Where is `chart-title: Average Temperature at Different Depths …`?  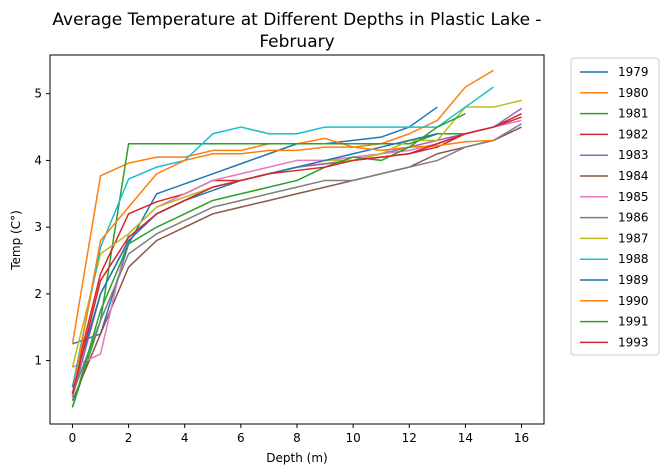 chart-title: Average Temperature at Different Depths … is located at coordinates (296, 31).